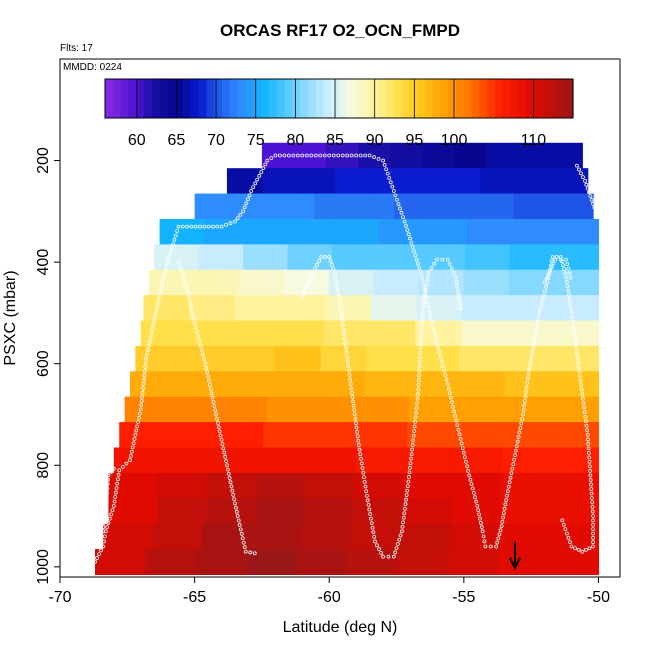  I want to click on colorbar-tick-label: 110, so click(534, 140).